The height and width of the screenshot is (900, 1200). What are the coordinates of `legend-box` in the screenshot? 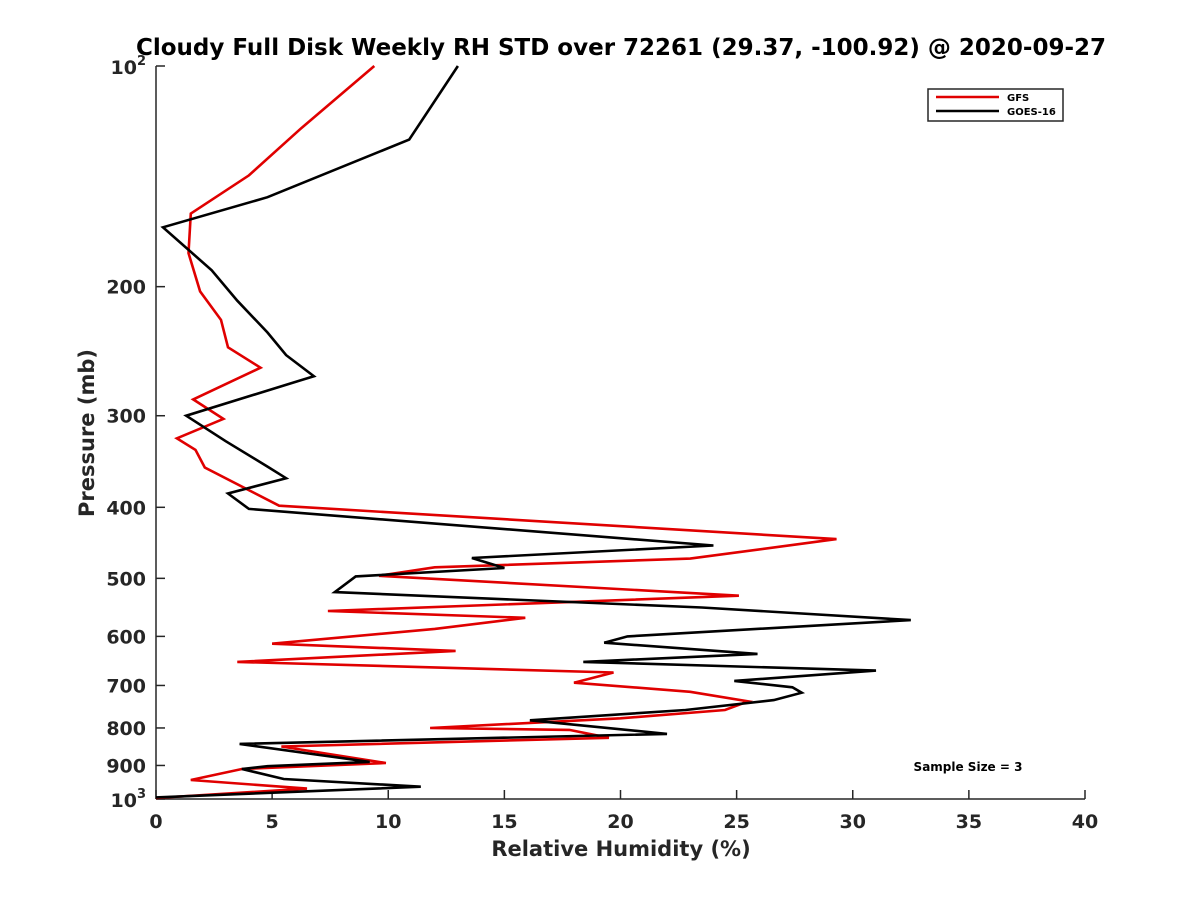 It's located at (995, 105).